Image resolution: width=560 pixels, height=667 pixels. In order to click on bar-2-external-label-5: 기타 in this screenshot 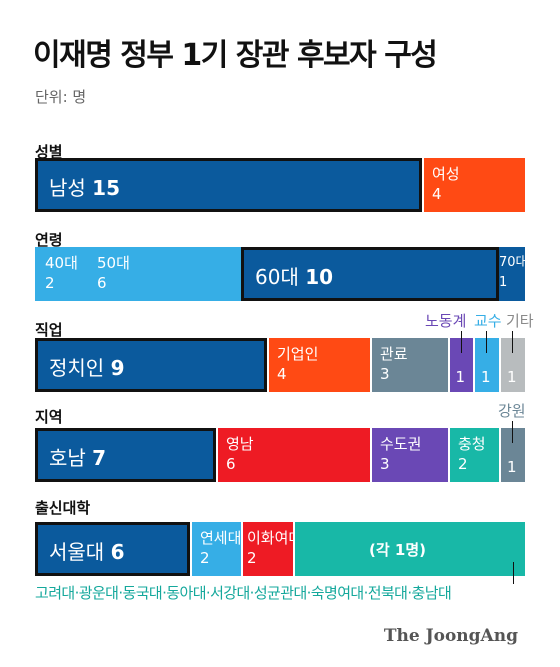, I will do `click(520, 321)`.